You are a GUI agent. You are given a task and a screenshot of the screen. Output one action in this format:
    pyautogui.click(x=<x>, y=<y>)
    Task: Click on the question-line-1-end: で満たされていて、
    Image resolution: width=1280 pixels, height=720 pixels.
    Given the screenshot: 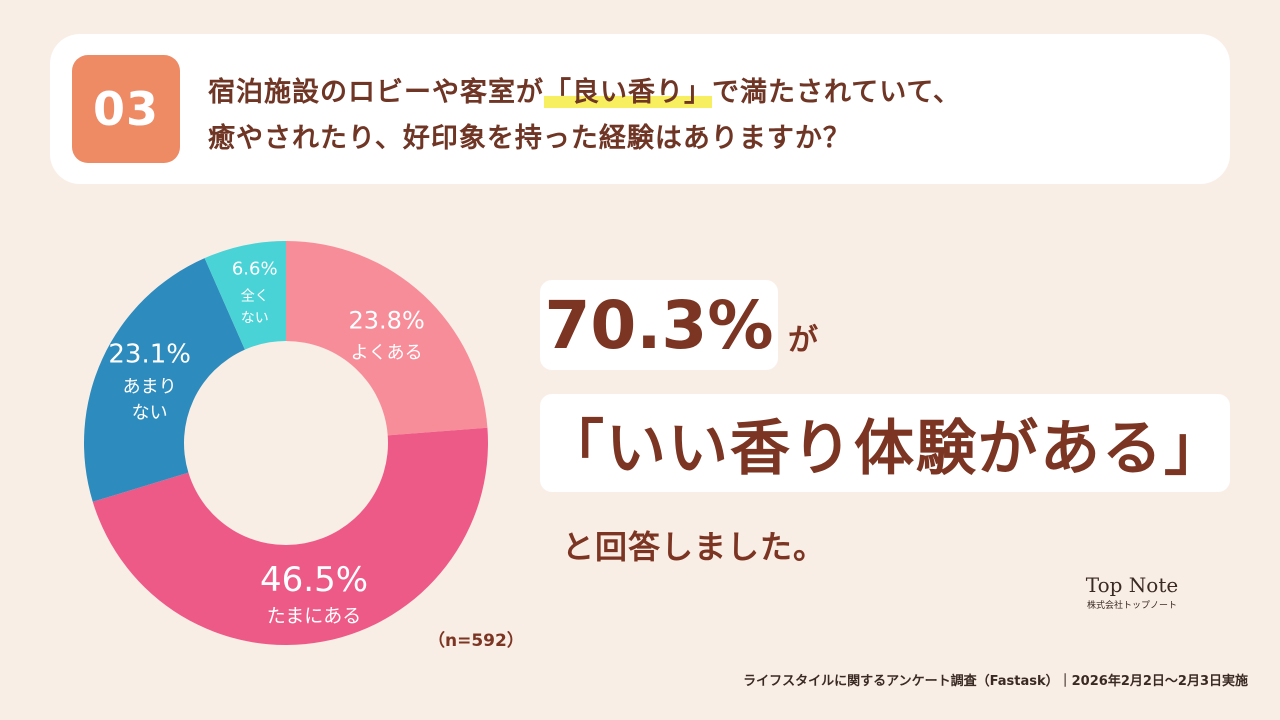 What is the action you would take?
    pyautogui.click(x=837, y=92)
    